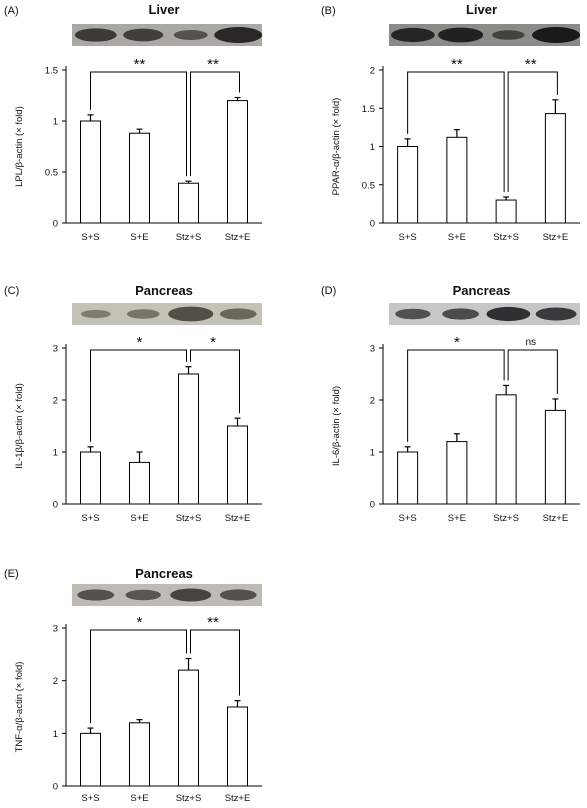 The image size is (587, 808). What do you see at coordinates (336, 147) in the screenshot?
I see `y-axis-label: PPAR-α/β-actin (× fold)` at bounding box center [336, 147].